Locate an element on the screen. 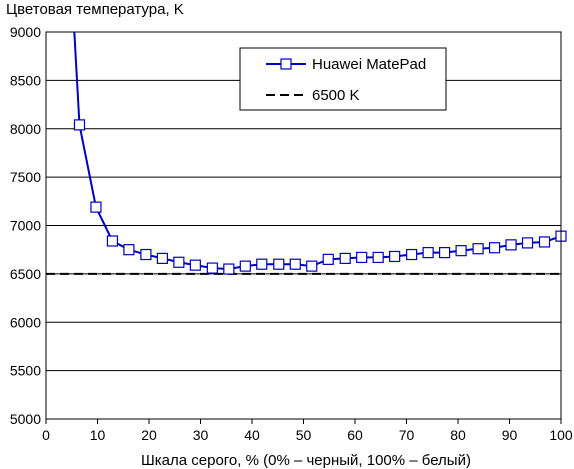 The image size is (574, 469). x-tick-label: 0 is located at coordinates (46, 435).